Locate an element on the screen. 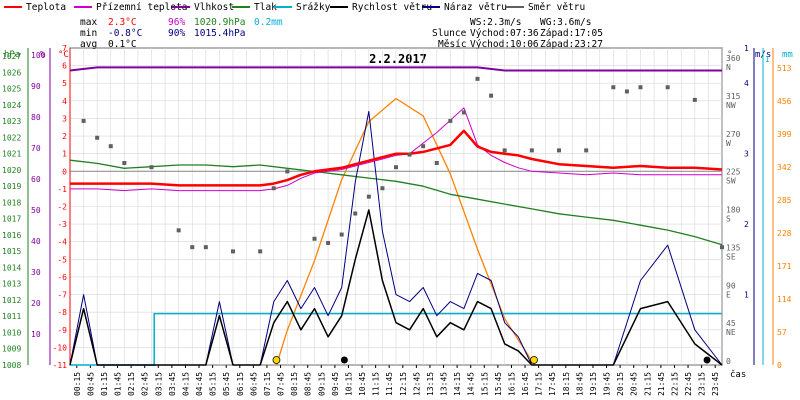  temp-tick-label: 3 is located at coordinates (64, 118).